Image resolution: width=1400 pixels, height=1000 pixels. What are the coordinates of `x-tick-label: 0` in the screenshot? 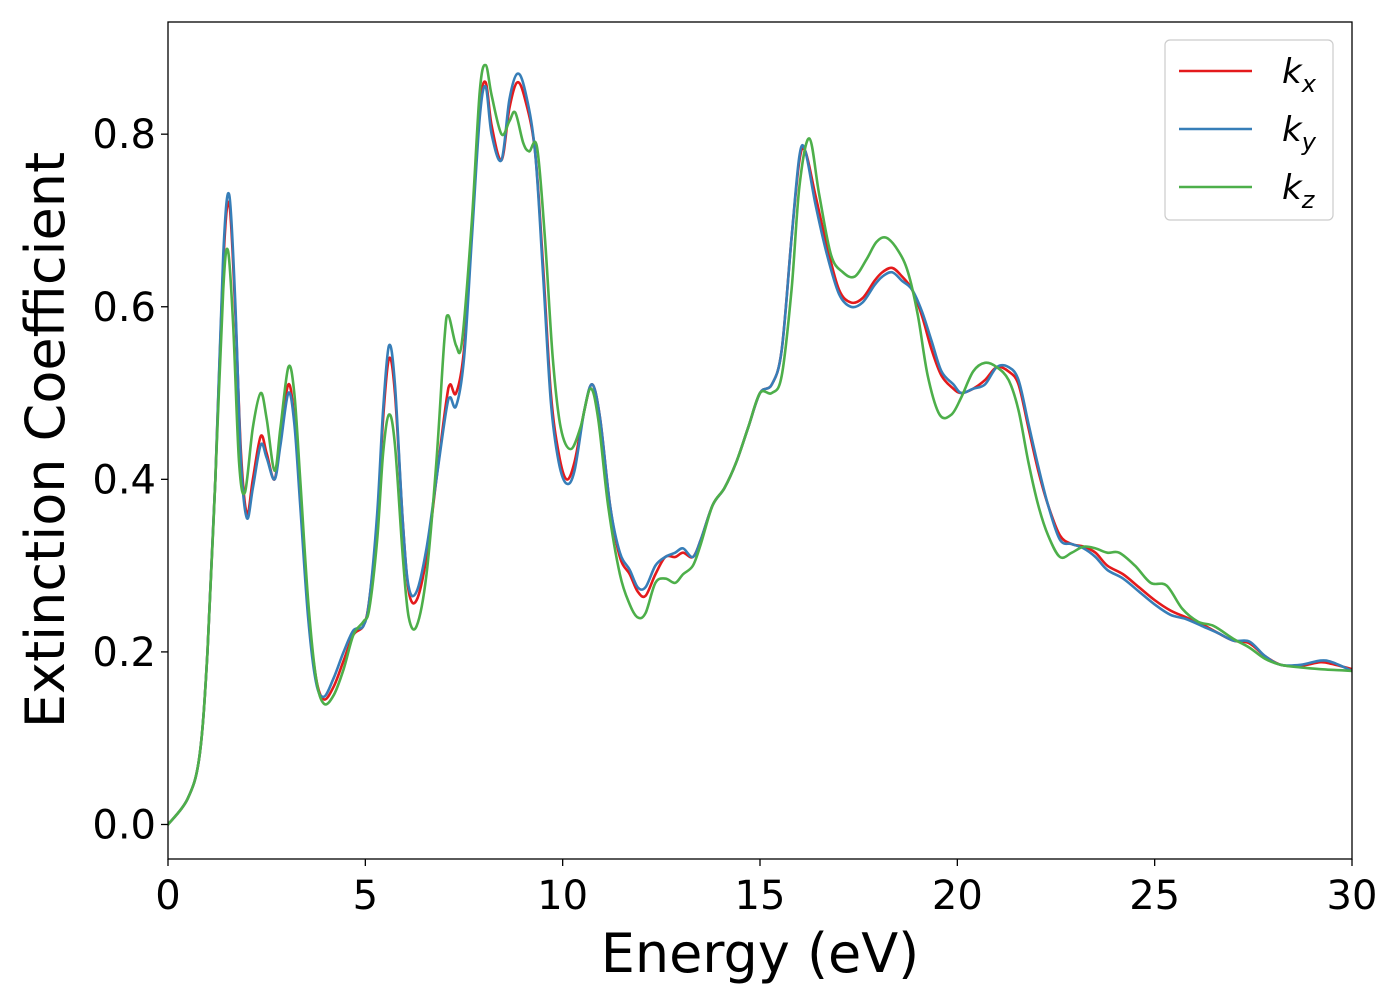 It's located at (167, 896).